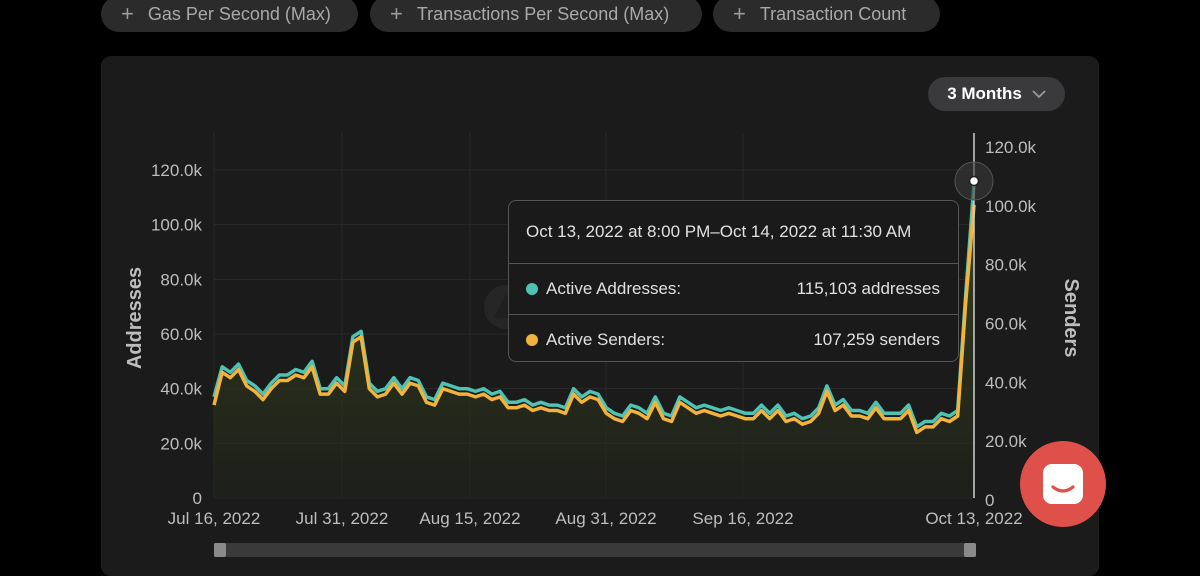 The width and height of the screenshot is (1200, 576). I want to click on filter-transaction-count-button: + Transaction Count, so click(826, 16).